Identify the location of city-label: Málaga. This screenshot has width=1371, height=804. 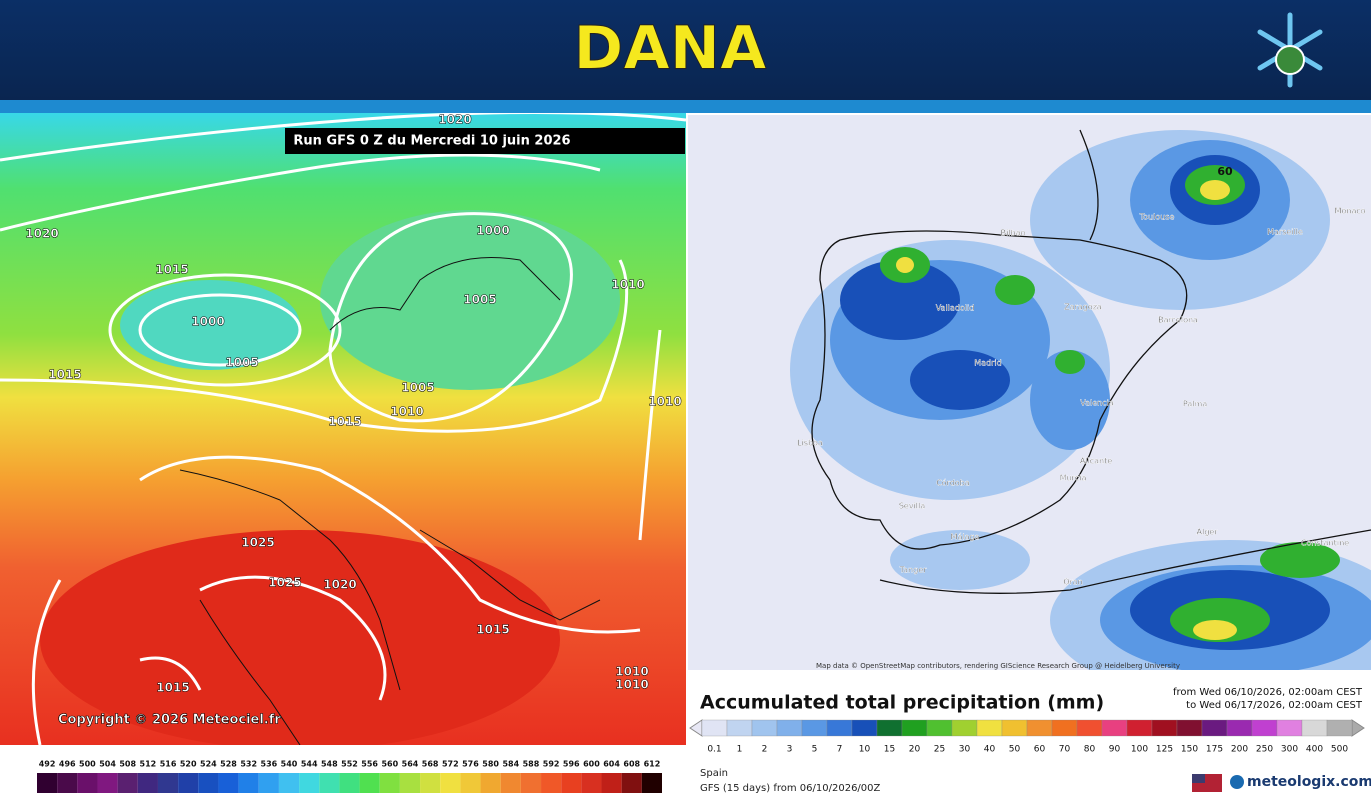
(965, 537).